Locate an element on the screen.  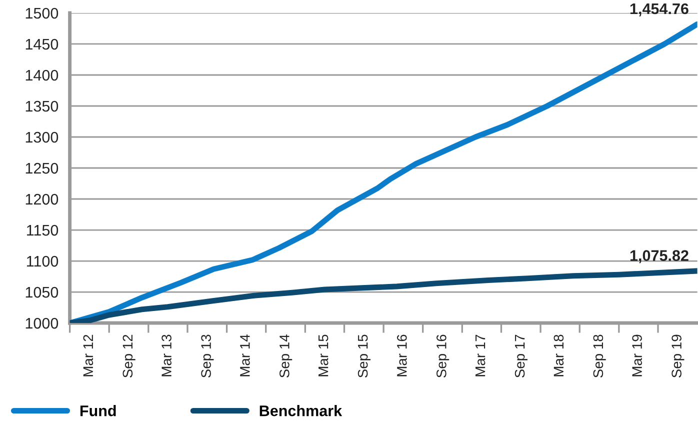
y-tick-label: 1050 is located at coordinates (42, 292).